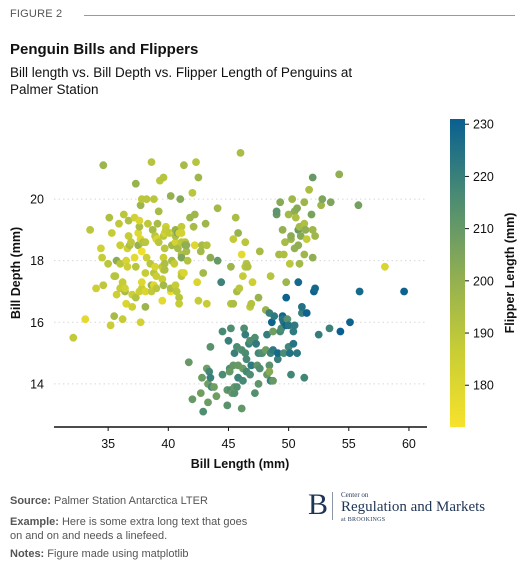 This screenshot has width=529, height=571. Describe the element at coordinates (483, 229) in the screenshot. I see `colorbar-tick-label: 210` at that location.